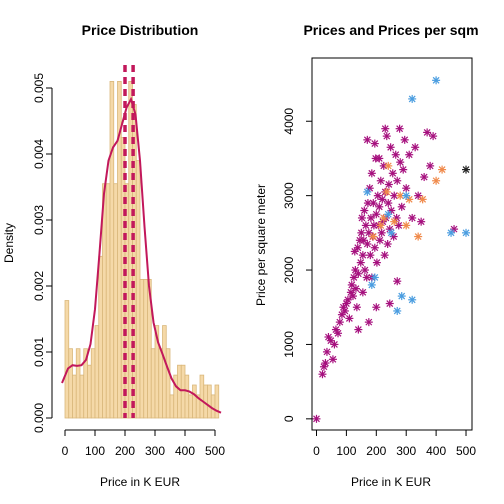 The height and width of the screenshot is (504, 504). Describe the element at coordinates (9, 243) in the screenshot. I see `histogram-y-label: Density` at that location.